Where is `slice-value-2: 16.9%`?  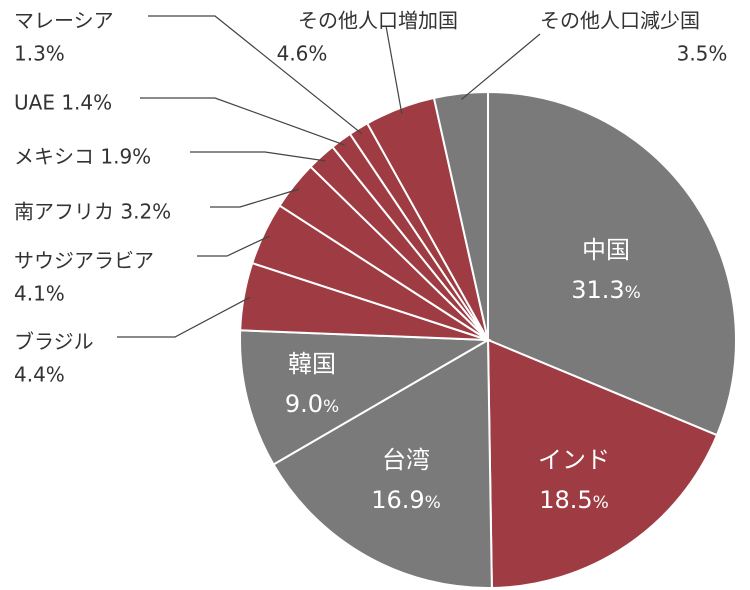 slice-value-2: 16.9% is located at coordinates (406, 500).